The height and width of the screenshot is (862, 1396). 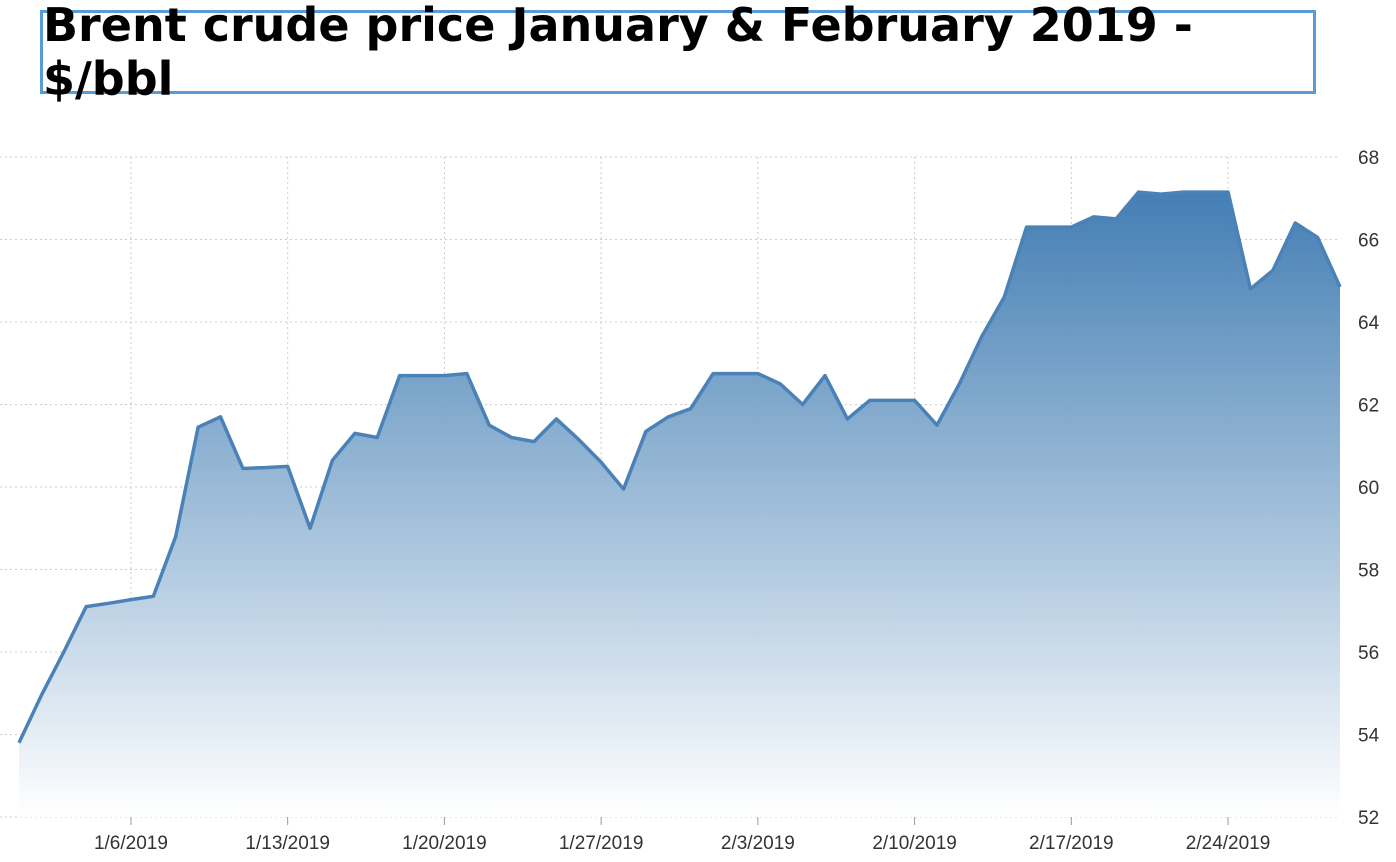 What do you see at coordinates (1368, 488) in the screenshot?
I see `y-tick-label: 60` at bounding box center [1368, 488].